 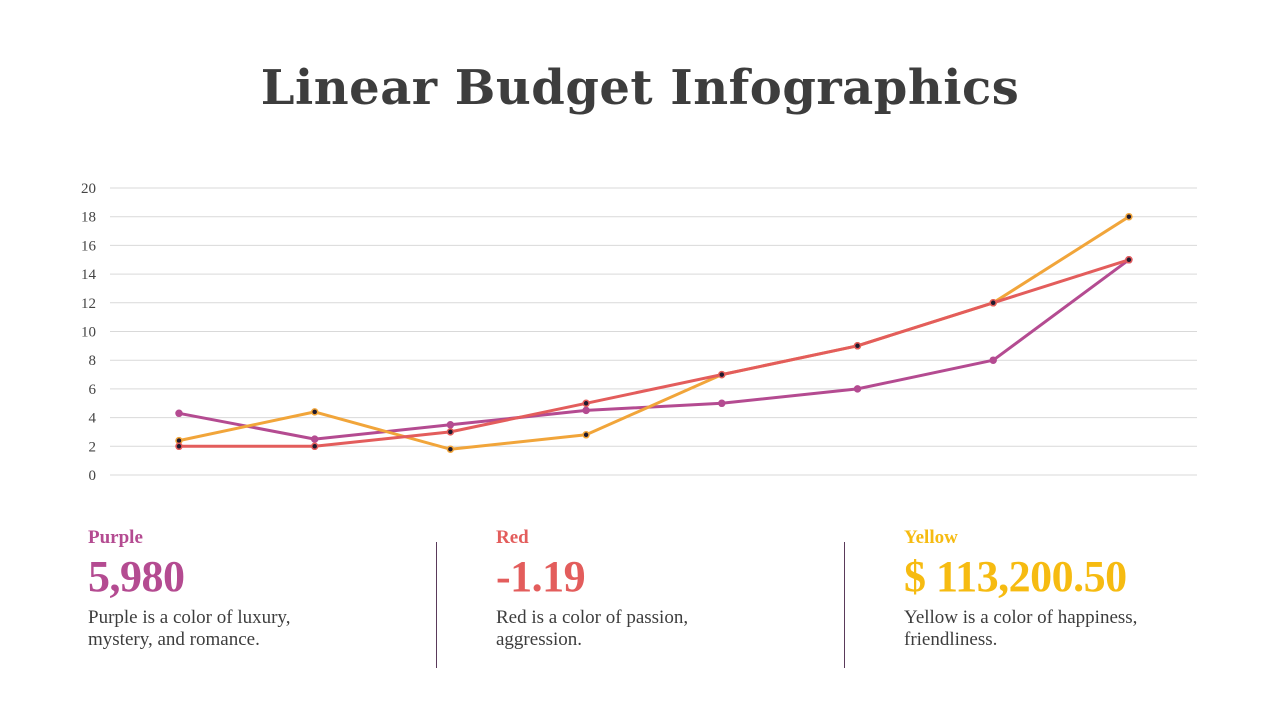 What do you see at coordinates (640, 88) in the screenshot?
I see `page-title: Linear Budget Infographics` at bounding box center [640, 88].